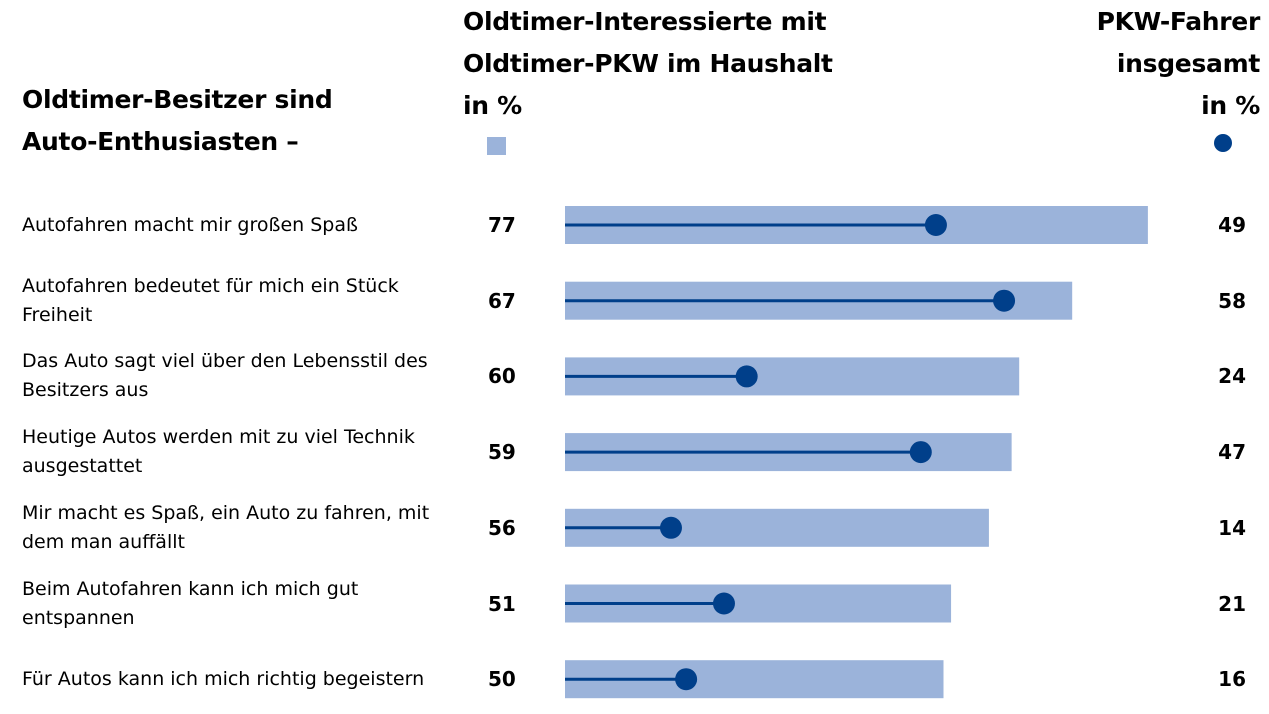 Image resolution: width=1269 pixels, height=714 pixels. I want to click on value-label: 21, so click(1232, 603).